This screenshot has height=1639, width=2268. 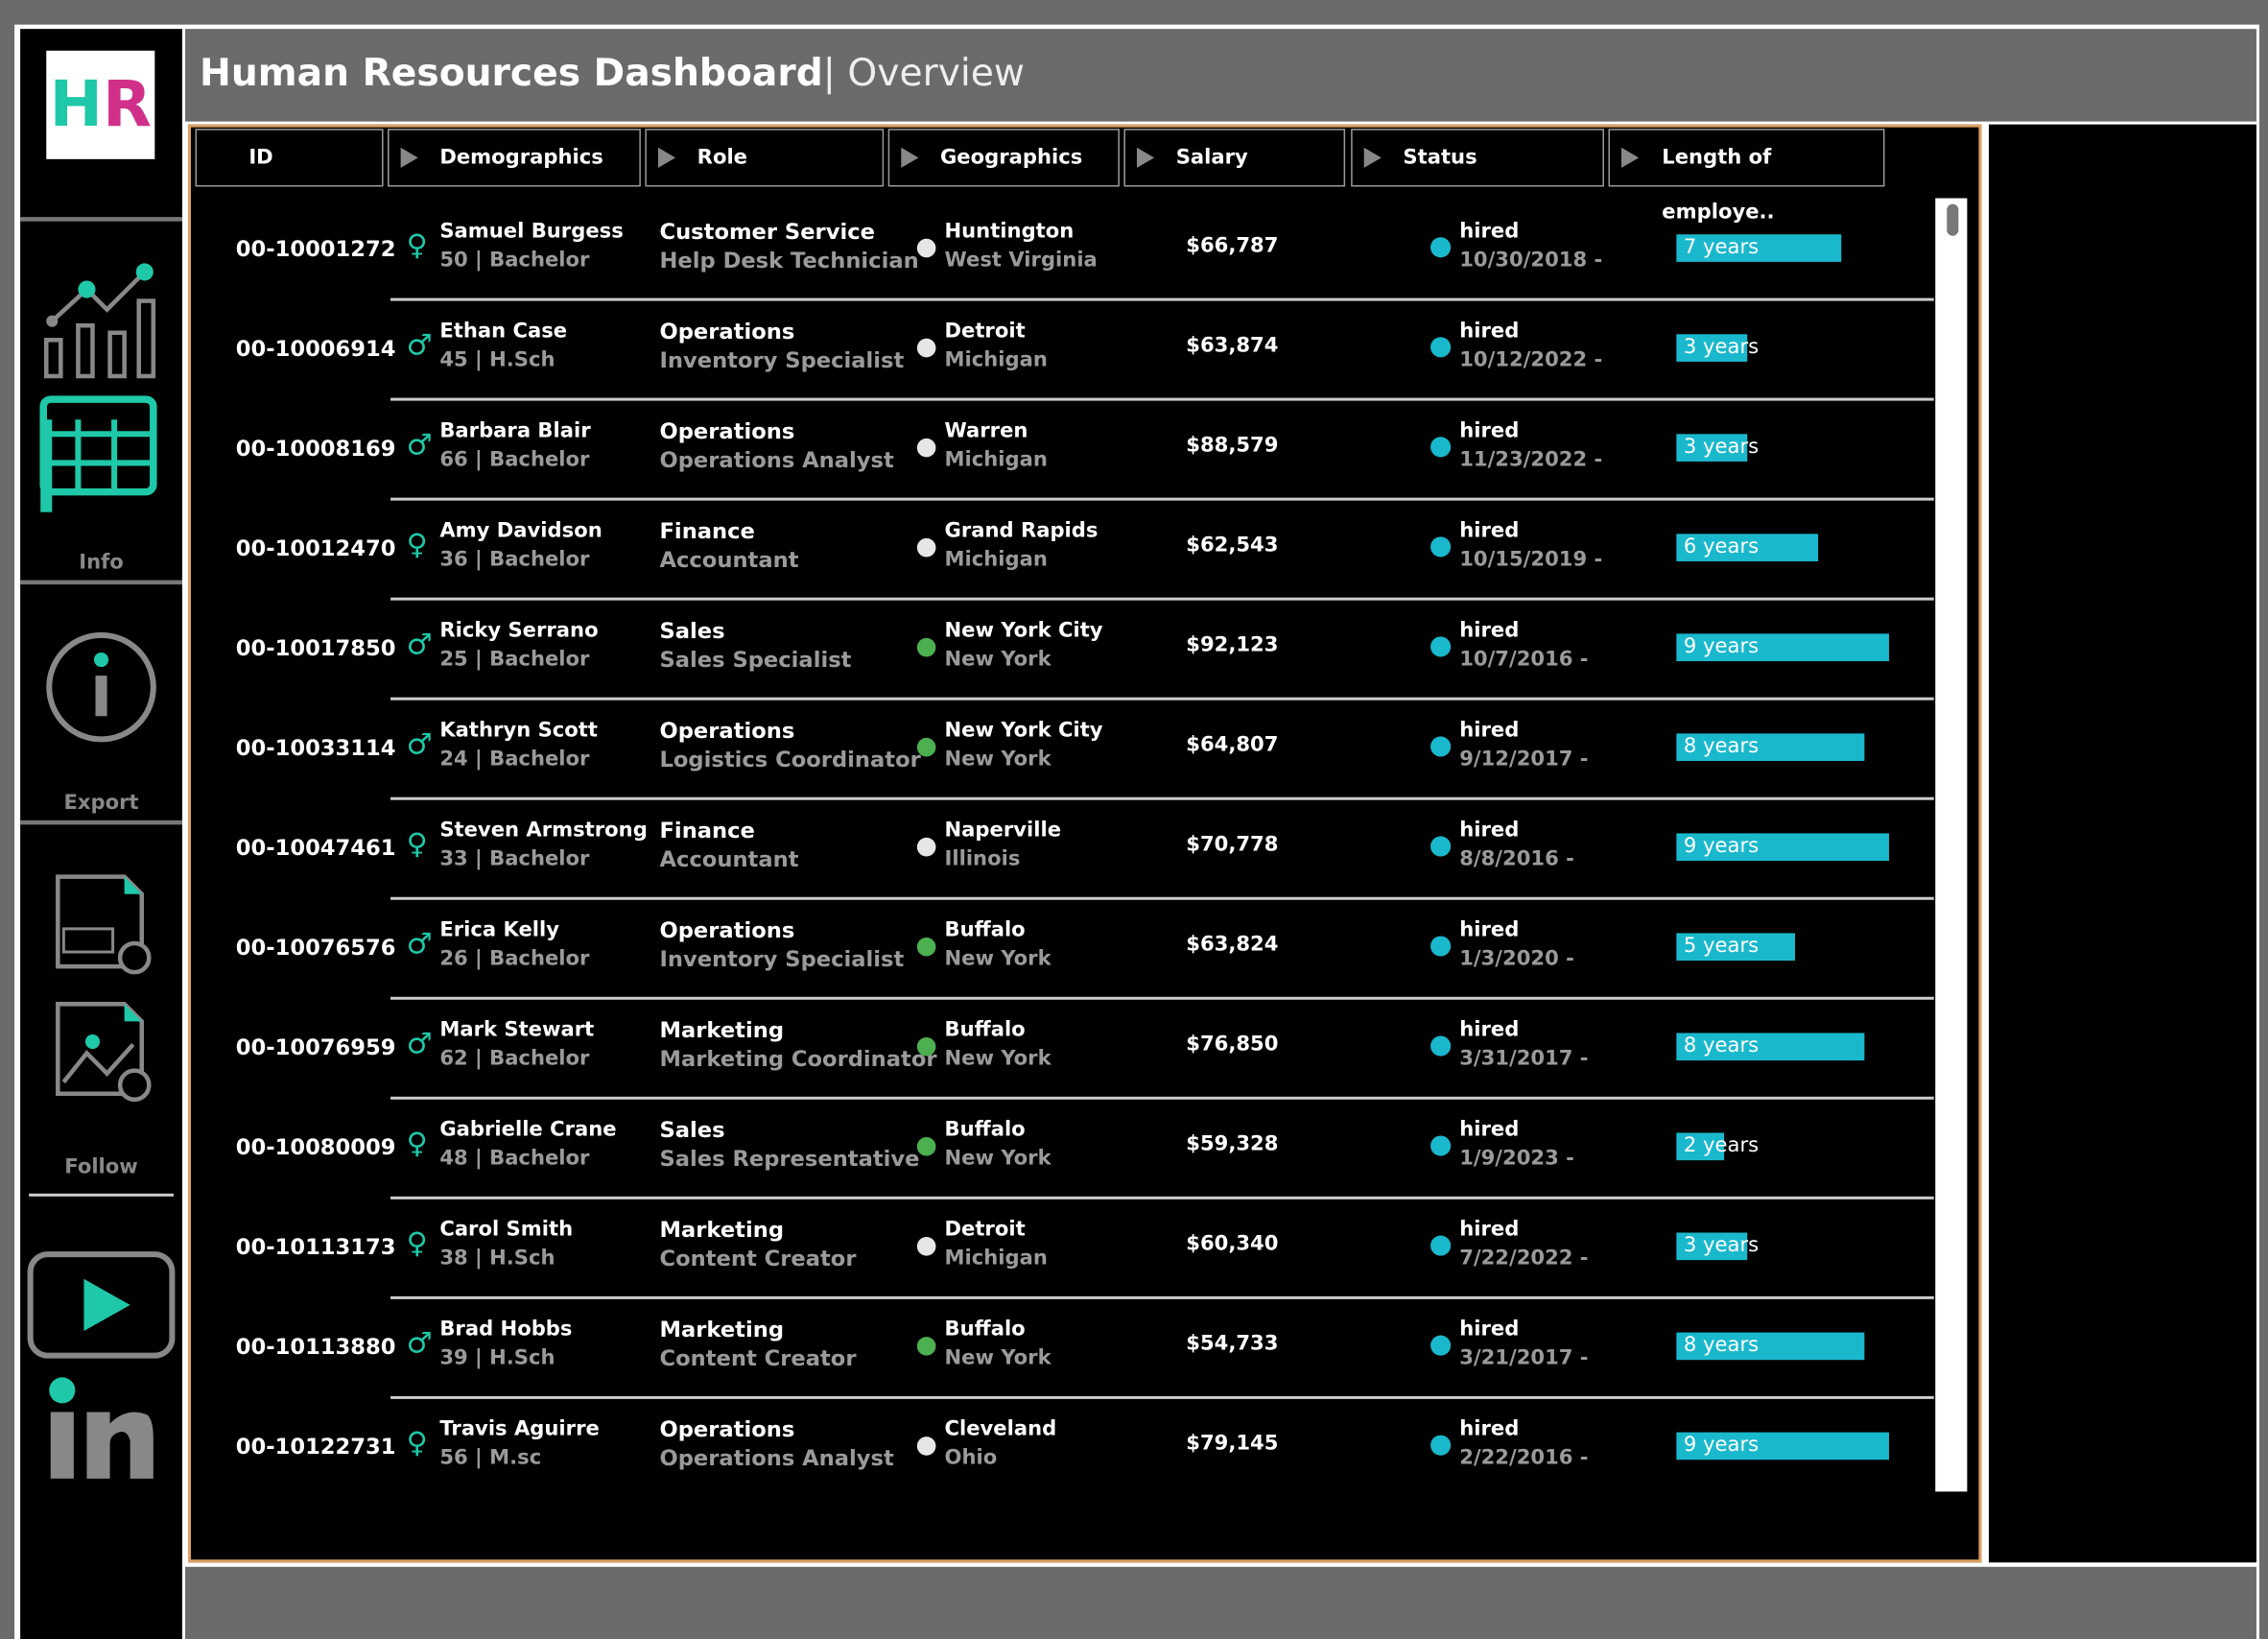 What do you see at coordinates (789, 1159) in the screenshot?
I see `job-title: Sales Representative` at bounding box center [789, 1159].